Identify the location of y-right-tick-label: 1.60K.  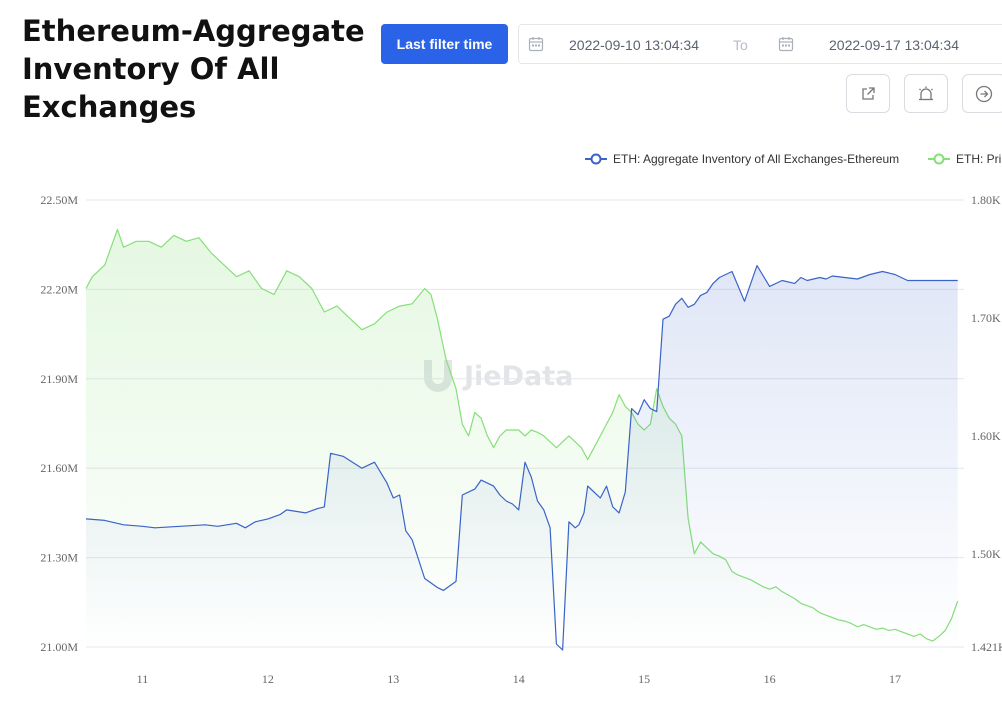
(986, 436).